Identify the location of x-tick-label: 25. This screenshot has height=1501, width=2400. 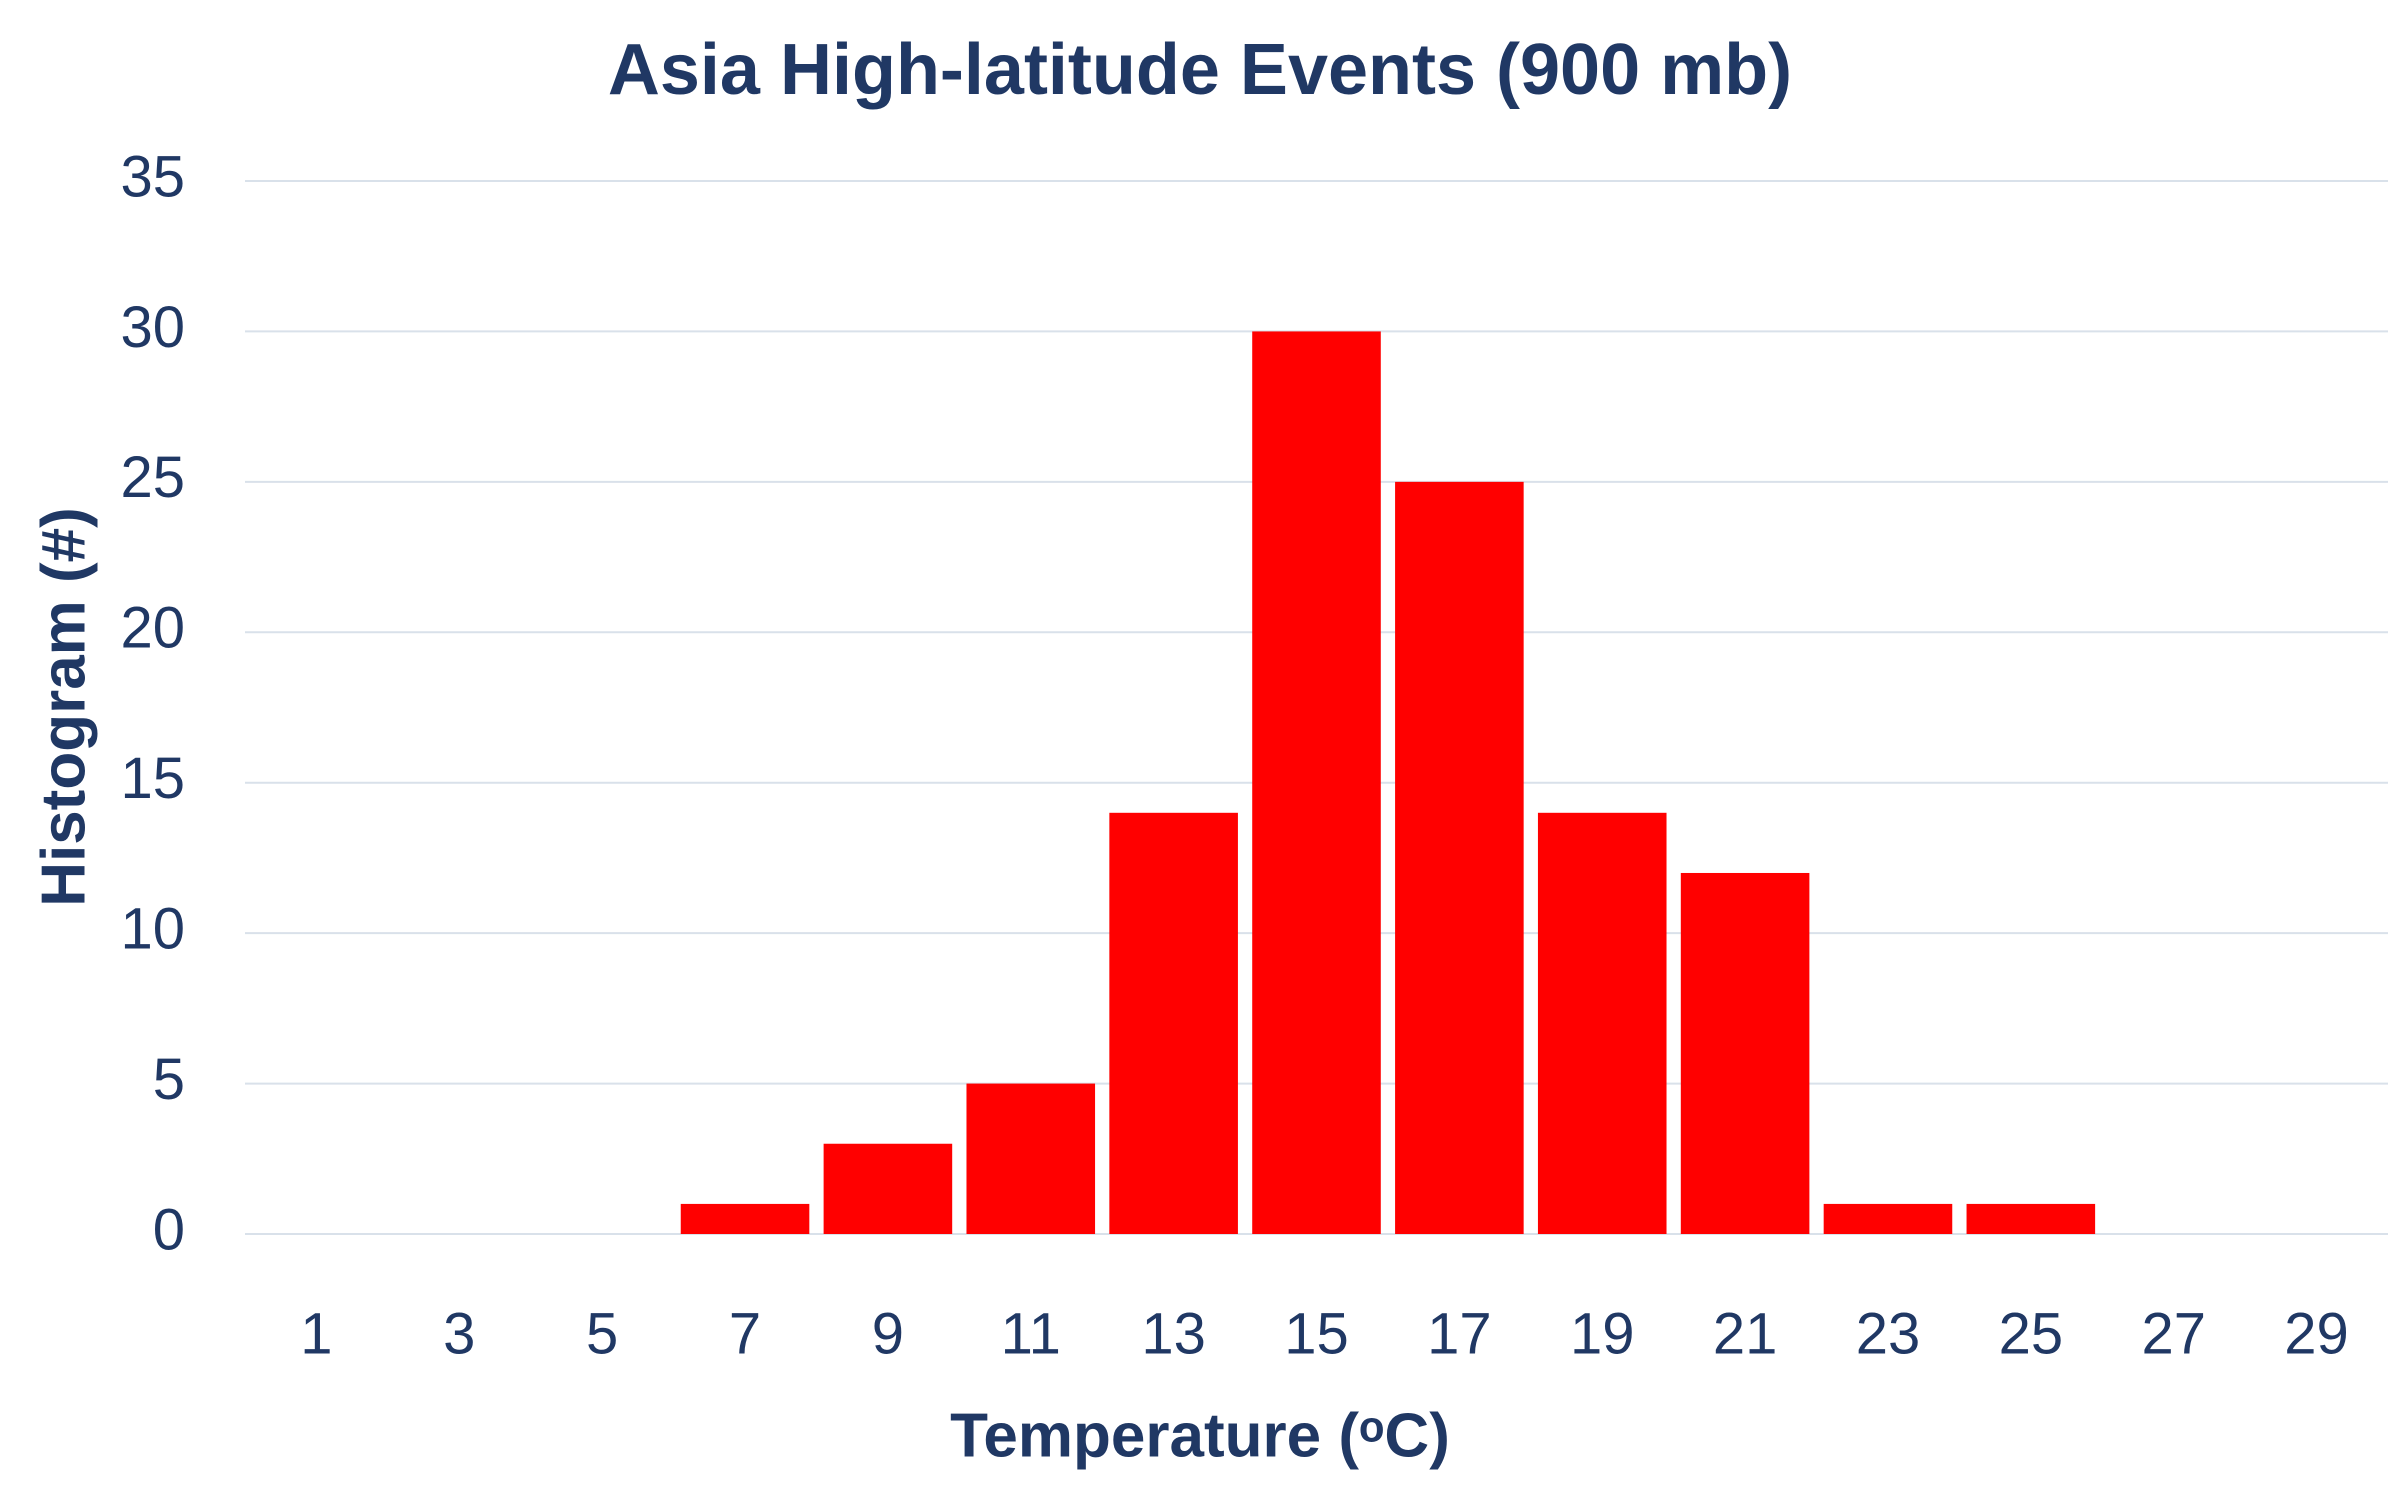
(2031, 1333).